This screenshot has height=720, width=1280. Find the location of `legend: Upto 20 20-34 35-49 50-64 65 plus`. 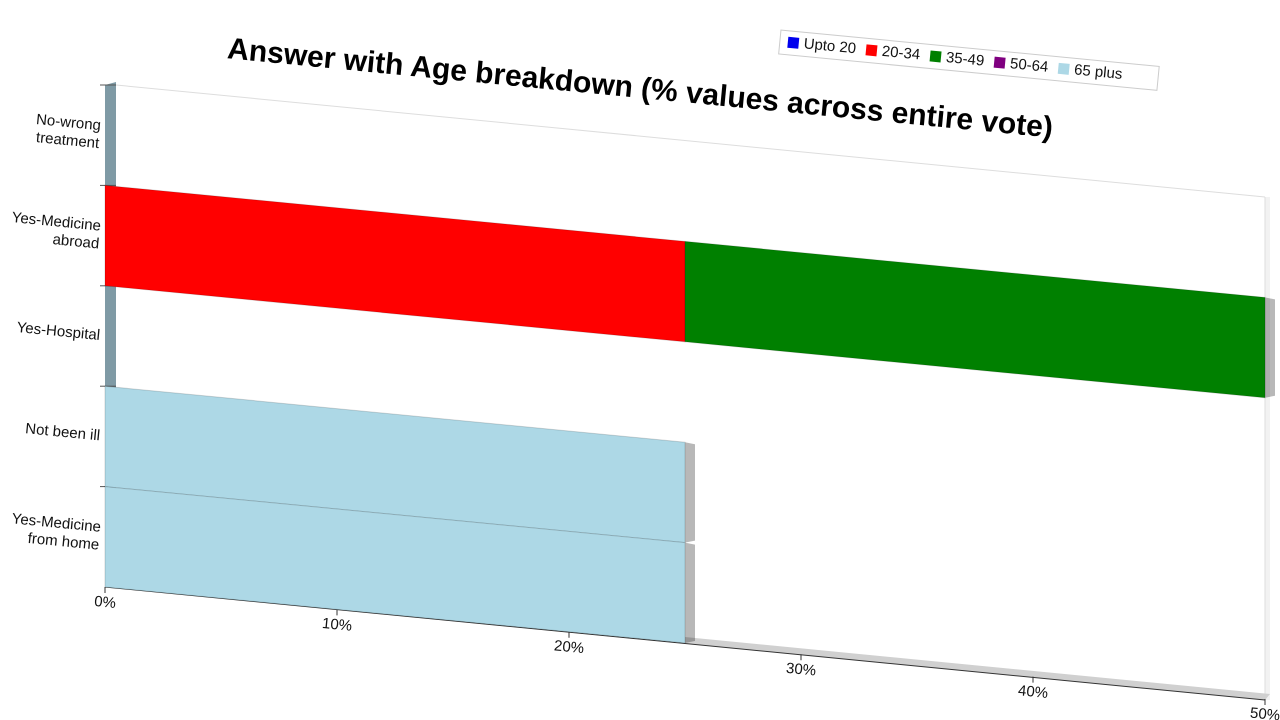

legend: Upto 20 20-34 35-49 50-64 65 plus is located at coordinates (969, 60).